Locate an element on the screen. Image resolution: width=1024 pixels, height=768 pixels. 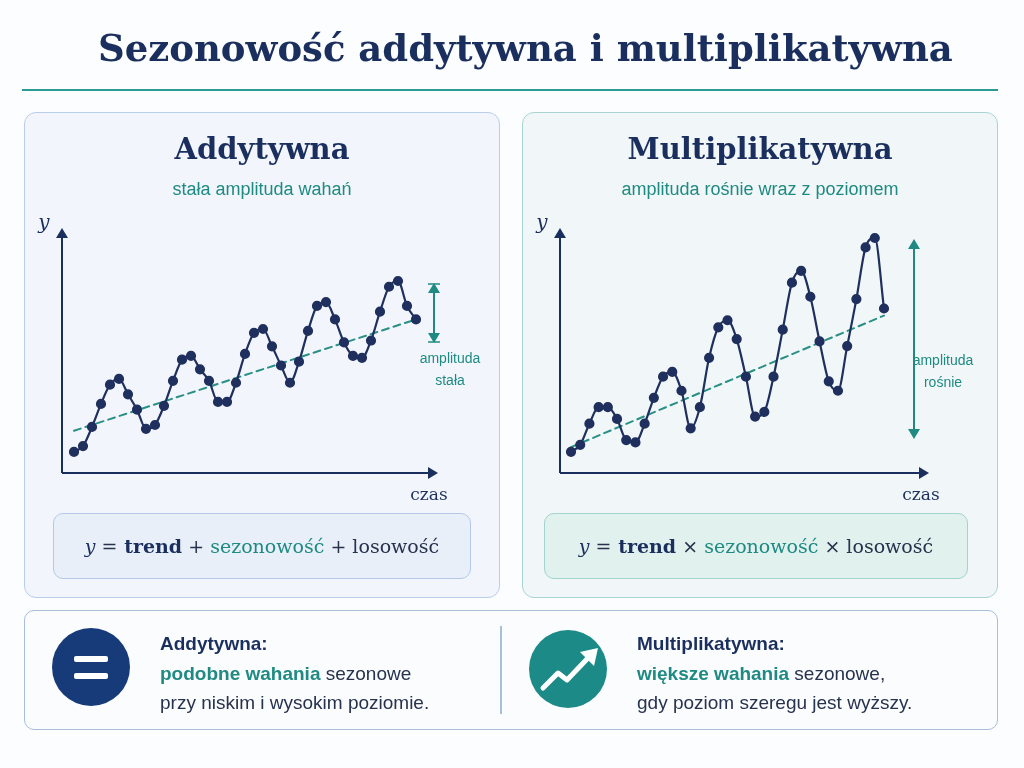
chart-title: Addytywna is located at coordinates (262, 149).